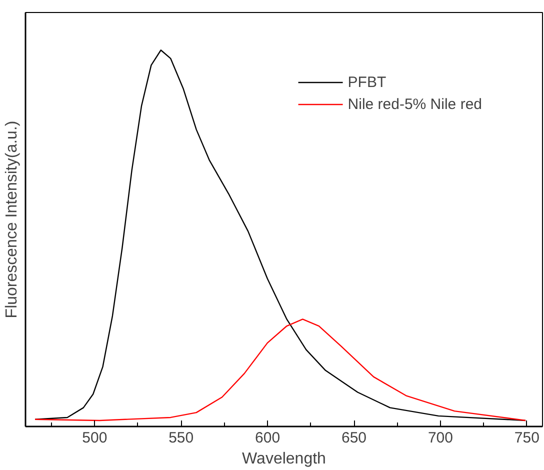 The height and width of the screenshot is (470, 544). What do you see at coordinates (12, 219) in the screenshot?
I see `y-axis-title: Fluorescence Intensity(a.u.)` at bounding box center [12, 219].